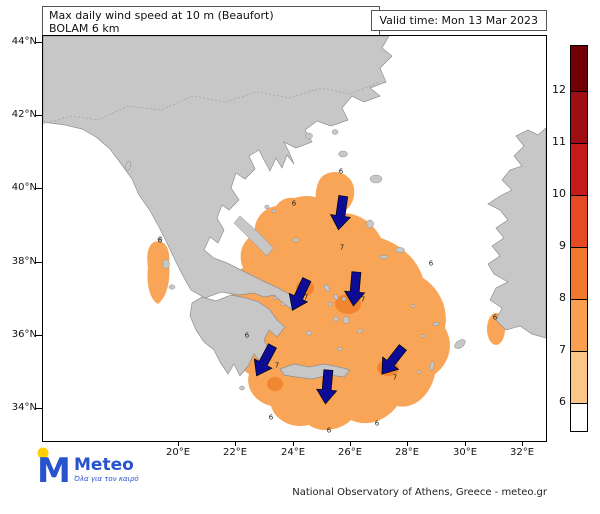 The width and height of the screenshot is (600, 514). I want to click on lon-label: 24°E, so click(293, 452).